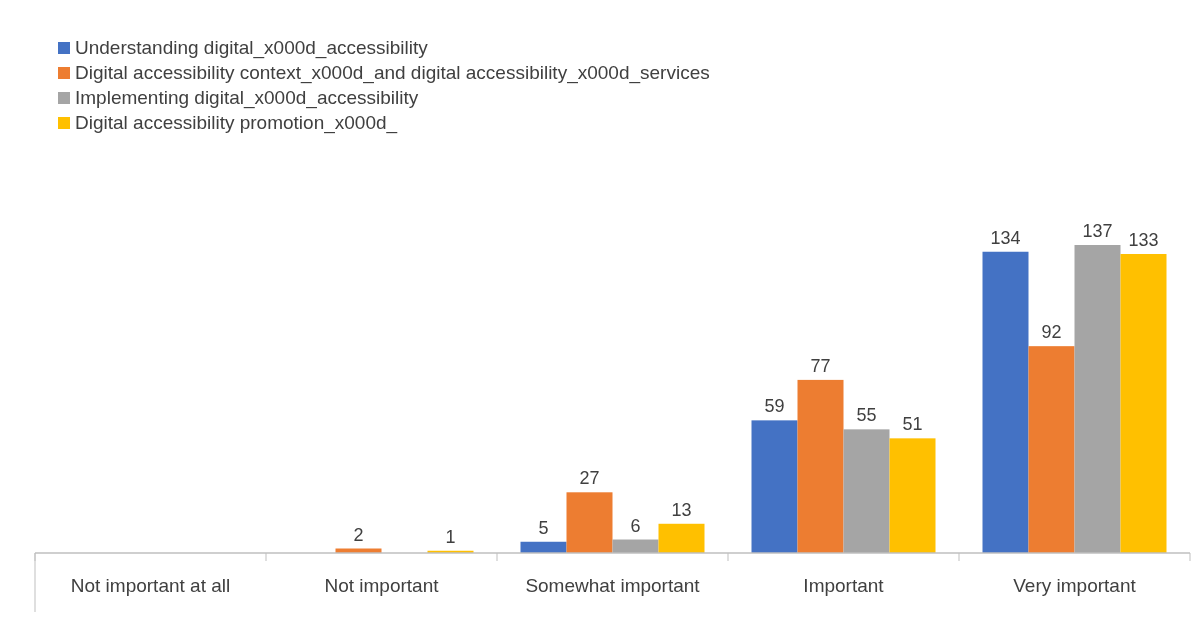 This screenshot has height=617, width=1203. Describe the element at coordinates (1005, 237) in the screenshot. I see `data-label: 134` at that location.